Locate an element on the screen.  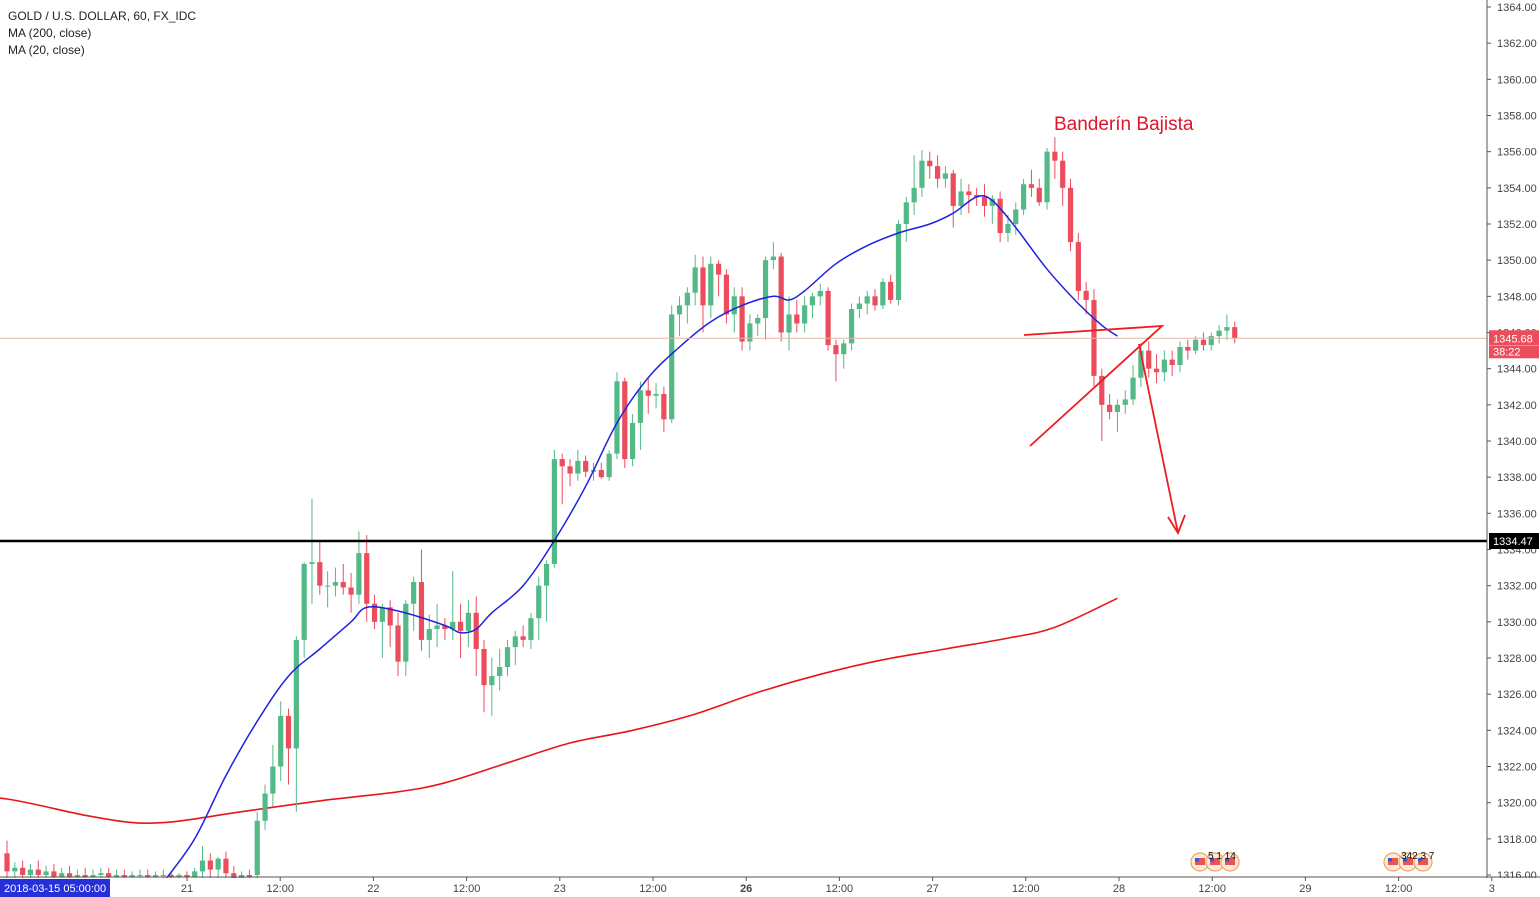
y-tick-label: 1348.00 is located at coordinates (1517, 297).